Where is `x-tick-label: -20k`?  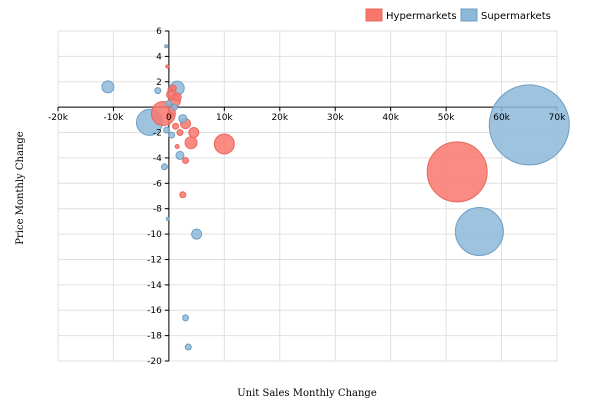 x-tick-label: -20k is located at coordinates (58, 118).